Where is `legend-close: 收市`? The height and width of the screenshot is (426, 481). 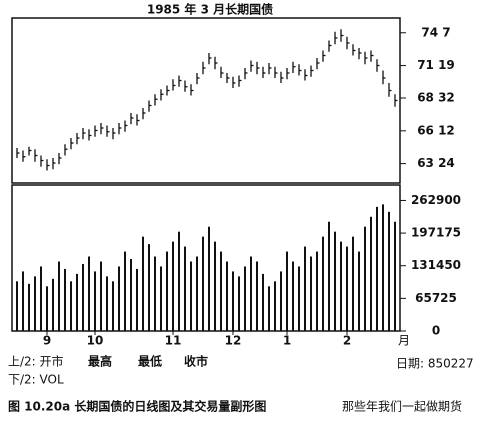 legend-close: 收市 is located at coordinates (196, 361).